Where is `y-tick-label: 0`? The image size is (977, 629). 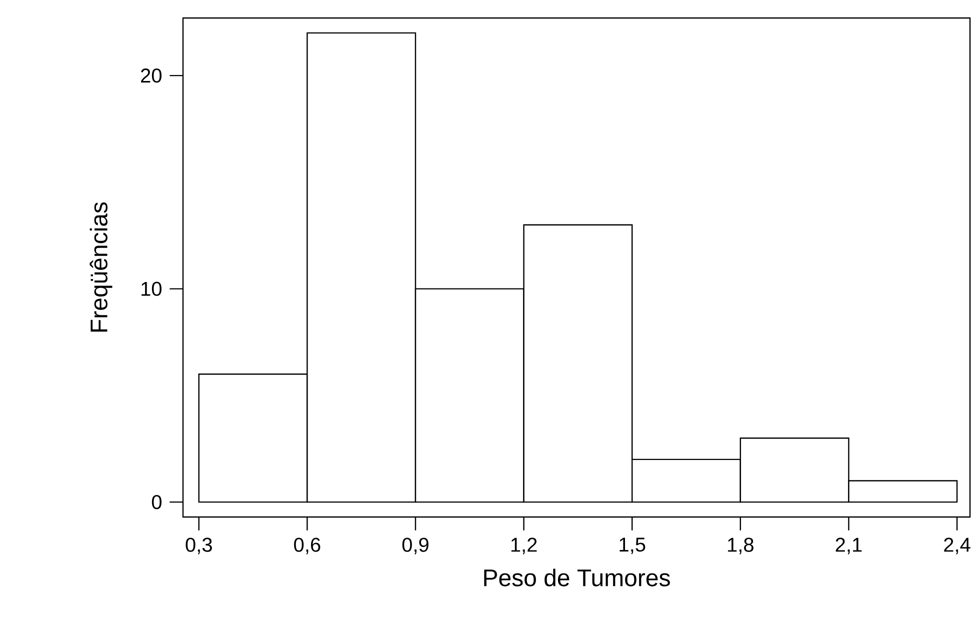 y-tick-label: 0 is located at coordinates (157, 502).